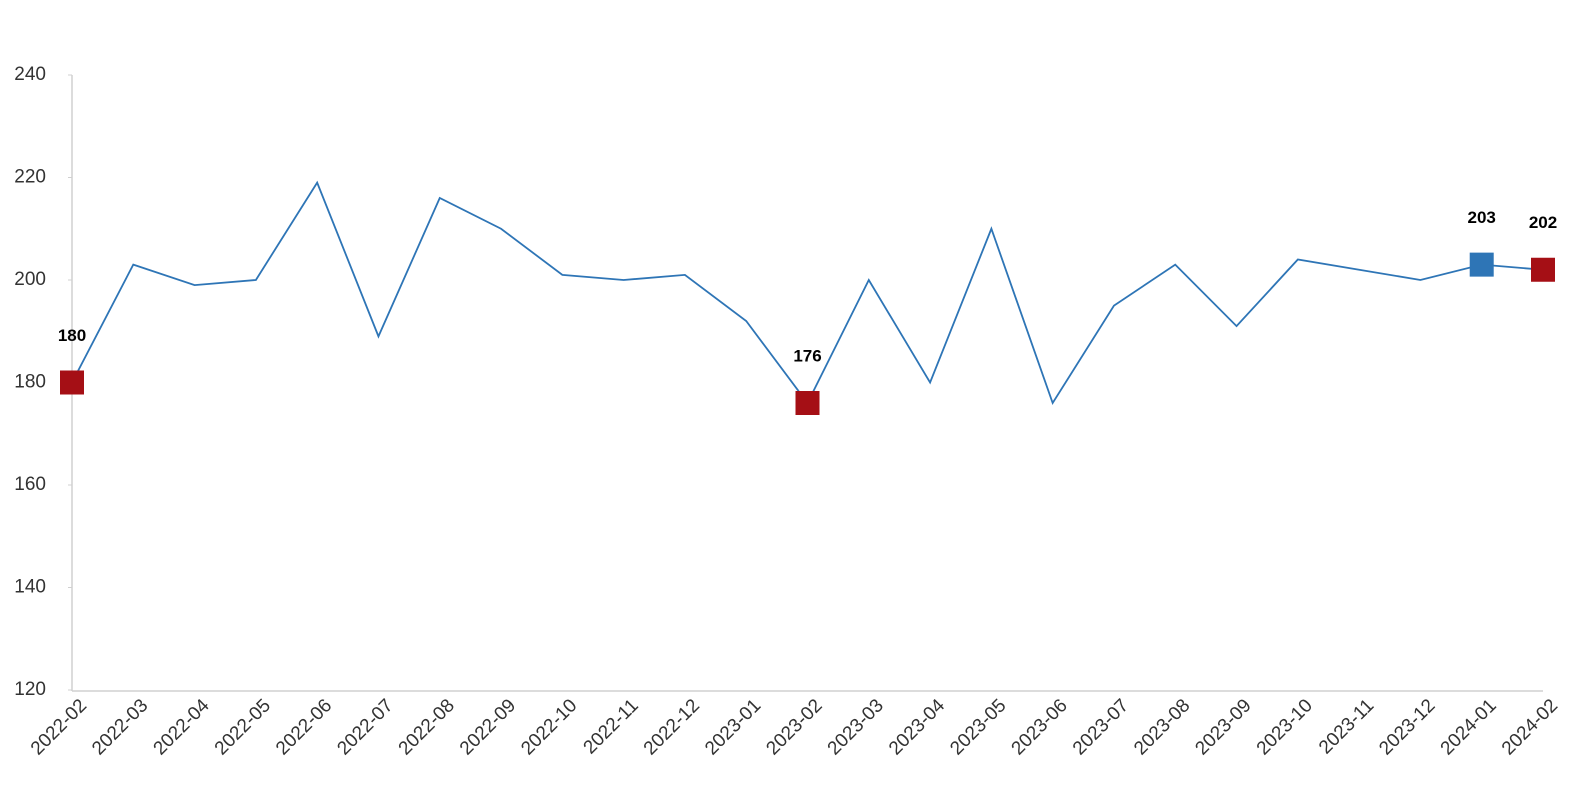 This screenshot has height=800, width=1576. Describe the element at coordinates (30, 177) in the screenshot. I see `y-tick-label: 220` at that location.